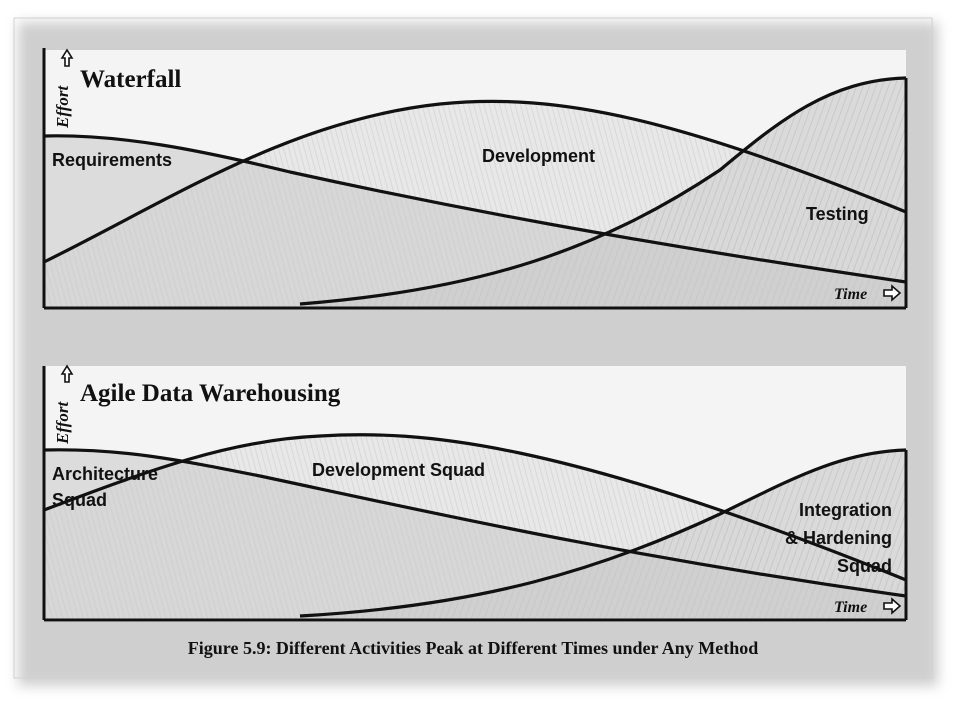  I want to click on agile-architecture-label-line2: Squad, so click(79, 500).